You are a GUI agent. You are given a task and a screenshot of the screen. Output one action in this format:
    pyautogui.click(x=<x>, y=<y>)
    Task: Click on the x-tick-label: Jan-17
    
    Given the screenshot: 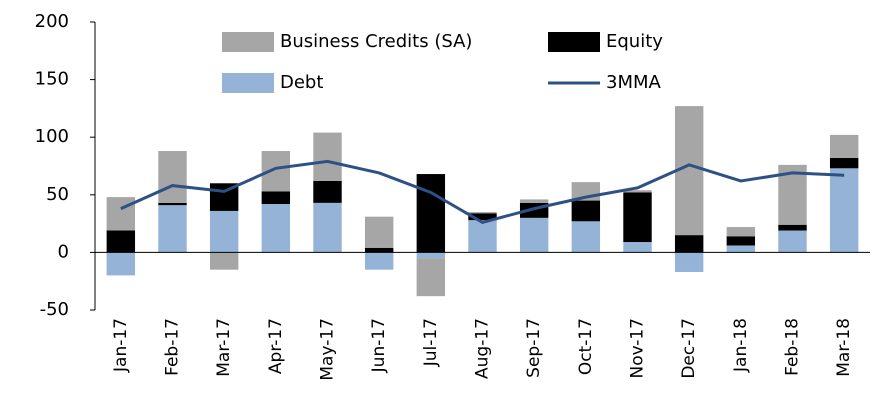 What is the action you would take?
    pyautogui.click(x=121, y=345)
    